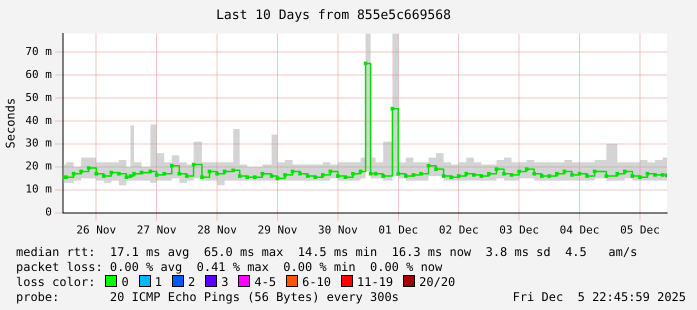  What do you see at coordinates (38, 166) in the screenshot?
I see `y-tick-label: 20 m` at bounding box center [38, 166].